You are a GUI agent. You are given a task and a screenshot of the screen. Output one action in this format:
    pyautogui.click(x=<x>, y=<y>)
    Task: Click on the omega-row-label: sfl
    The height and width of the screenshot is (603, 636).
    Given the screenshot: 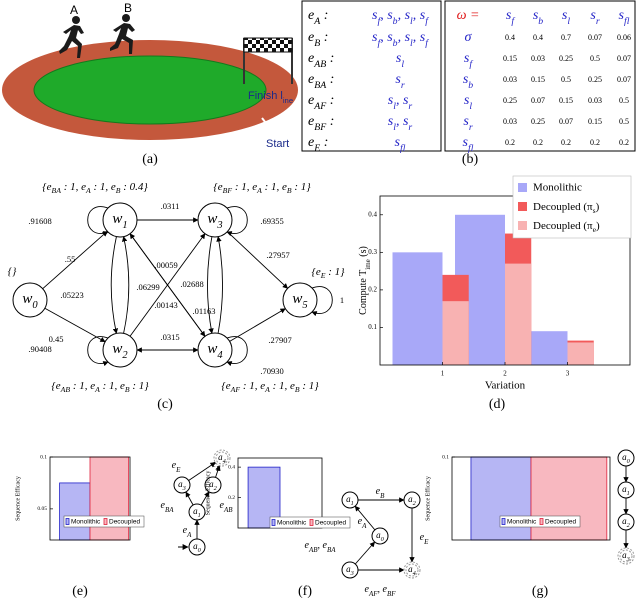 What is the action you would take?
    pyautogui.click(x=468, y=144)
    